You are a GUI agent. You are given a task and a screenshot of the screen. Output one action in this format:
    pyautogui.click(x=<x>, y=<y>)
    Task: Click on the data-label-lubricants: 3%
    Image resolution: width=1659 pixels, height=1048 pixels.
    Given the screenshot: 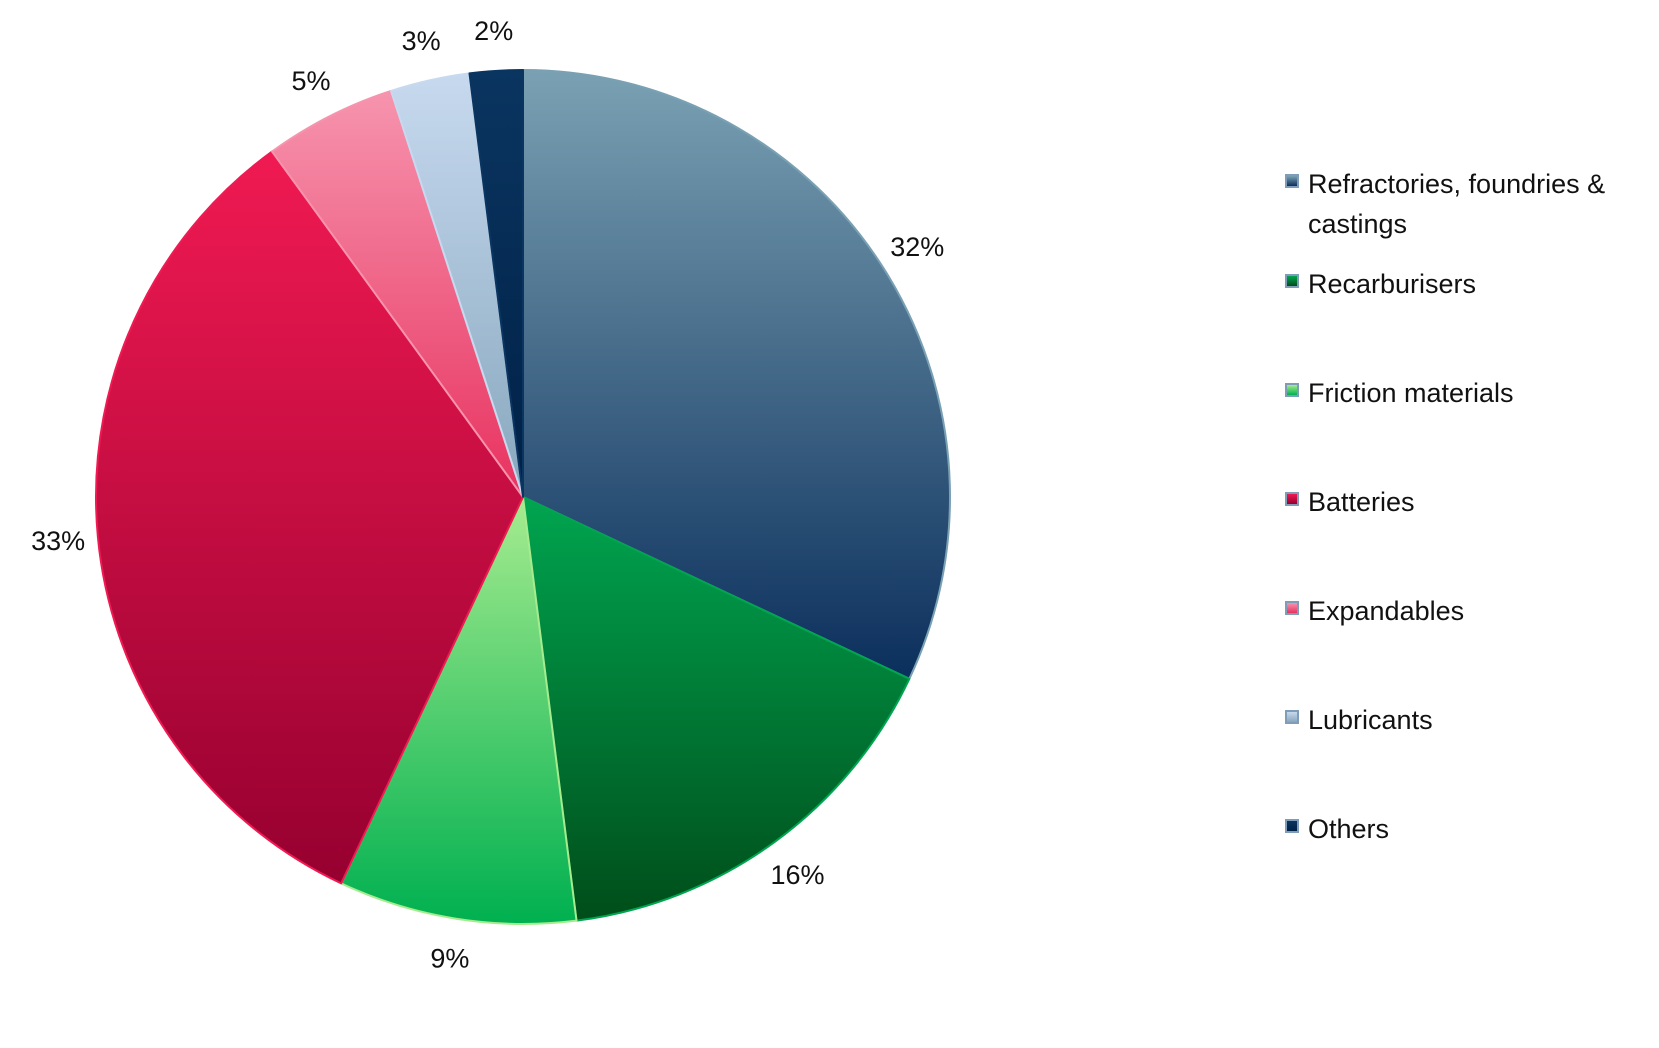 What is the action you would take?
    pyautogui.click(x=421, y=41)
    